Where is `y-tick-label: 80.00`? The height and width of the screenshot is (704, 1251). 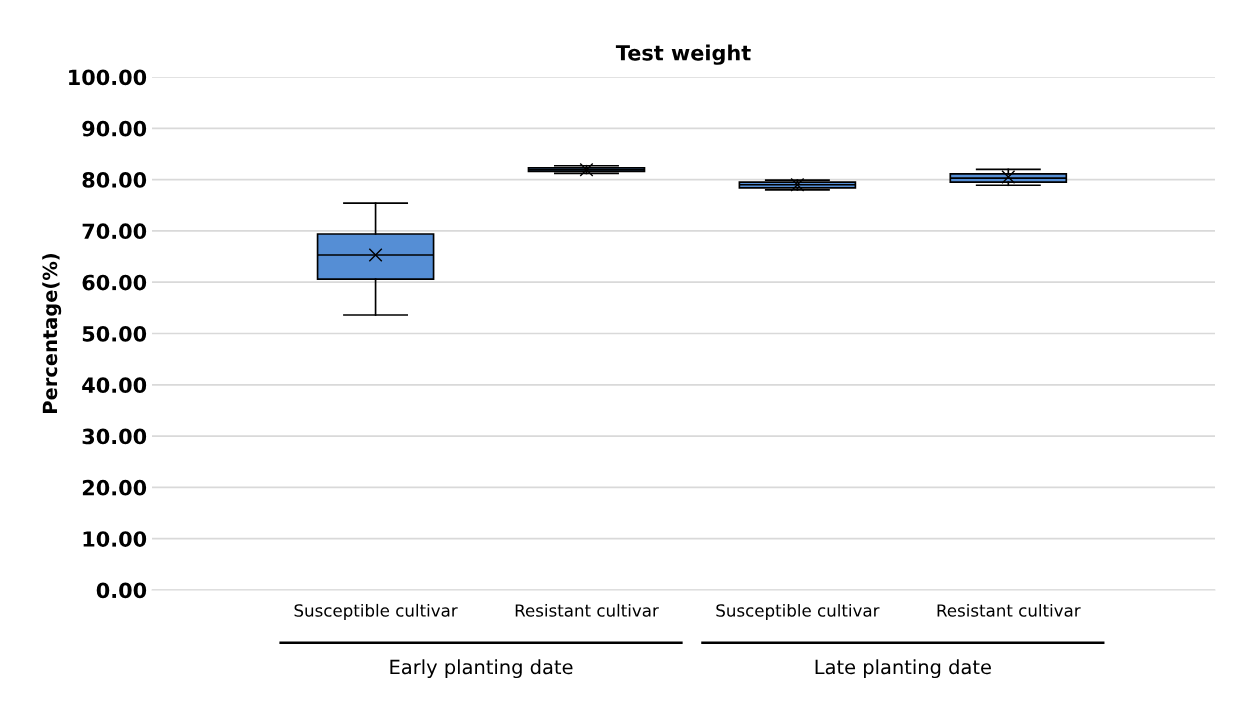
y-tick-label: 80.00 is located at coordinates (114, 180).